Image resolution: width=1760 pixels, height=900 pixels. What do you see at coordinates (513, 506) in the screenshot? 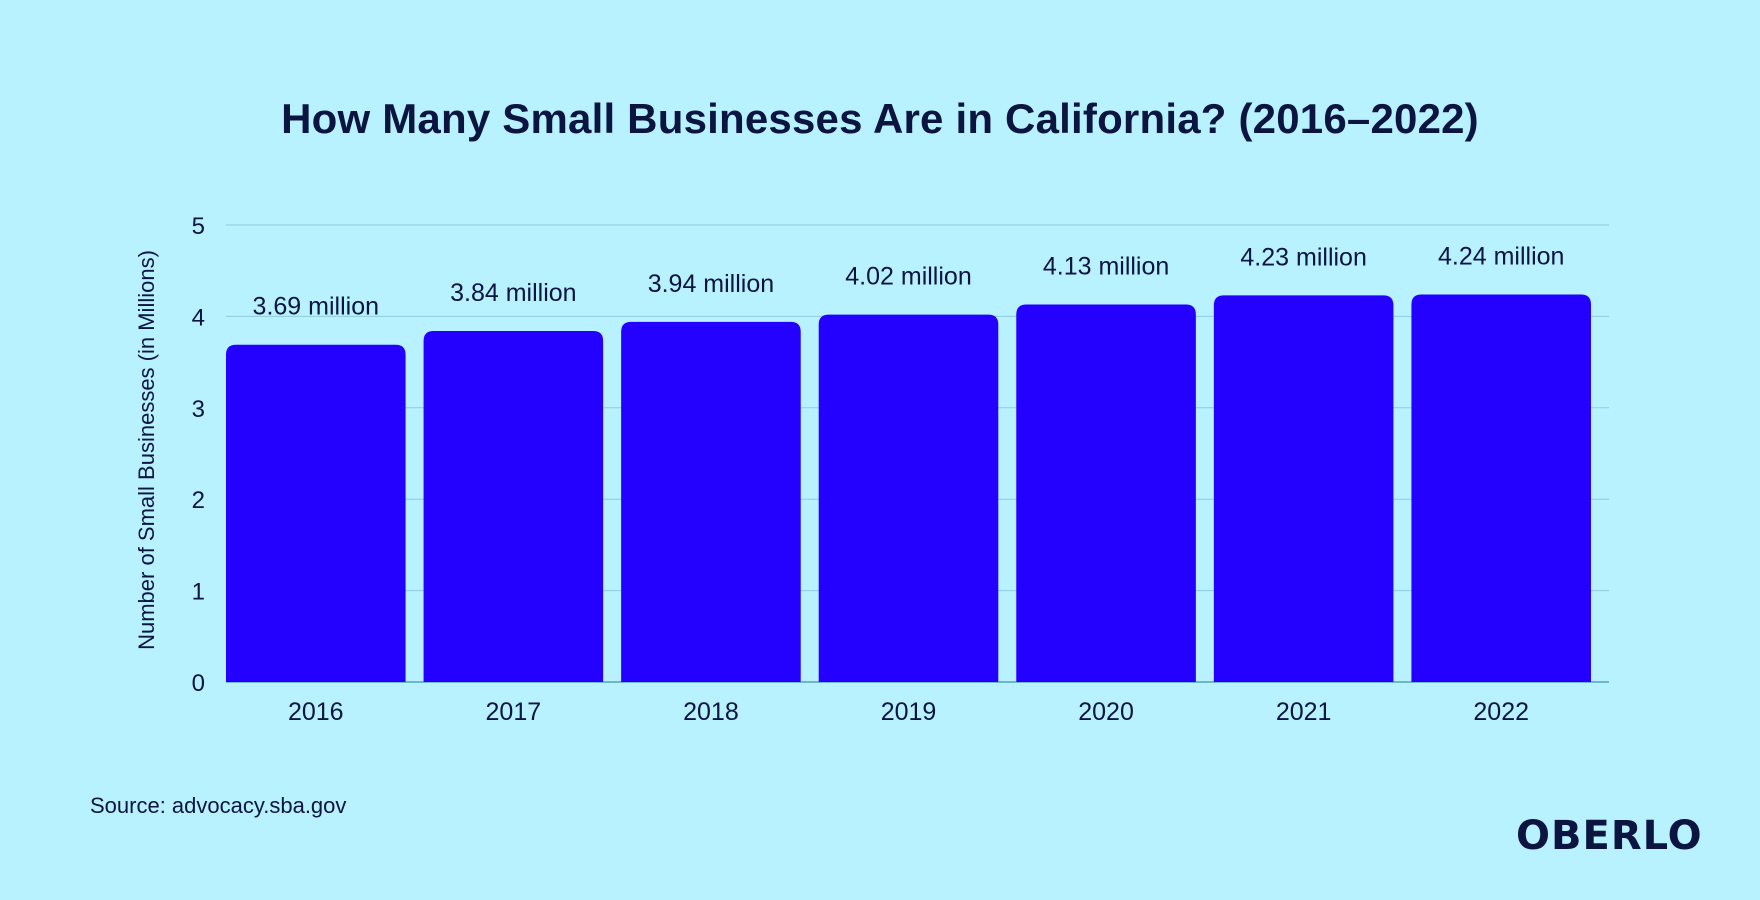
I see `bar-2017` at bounding box center [513, 506].